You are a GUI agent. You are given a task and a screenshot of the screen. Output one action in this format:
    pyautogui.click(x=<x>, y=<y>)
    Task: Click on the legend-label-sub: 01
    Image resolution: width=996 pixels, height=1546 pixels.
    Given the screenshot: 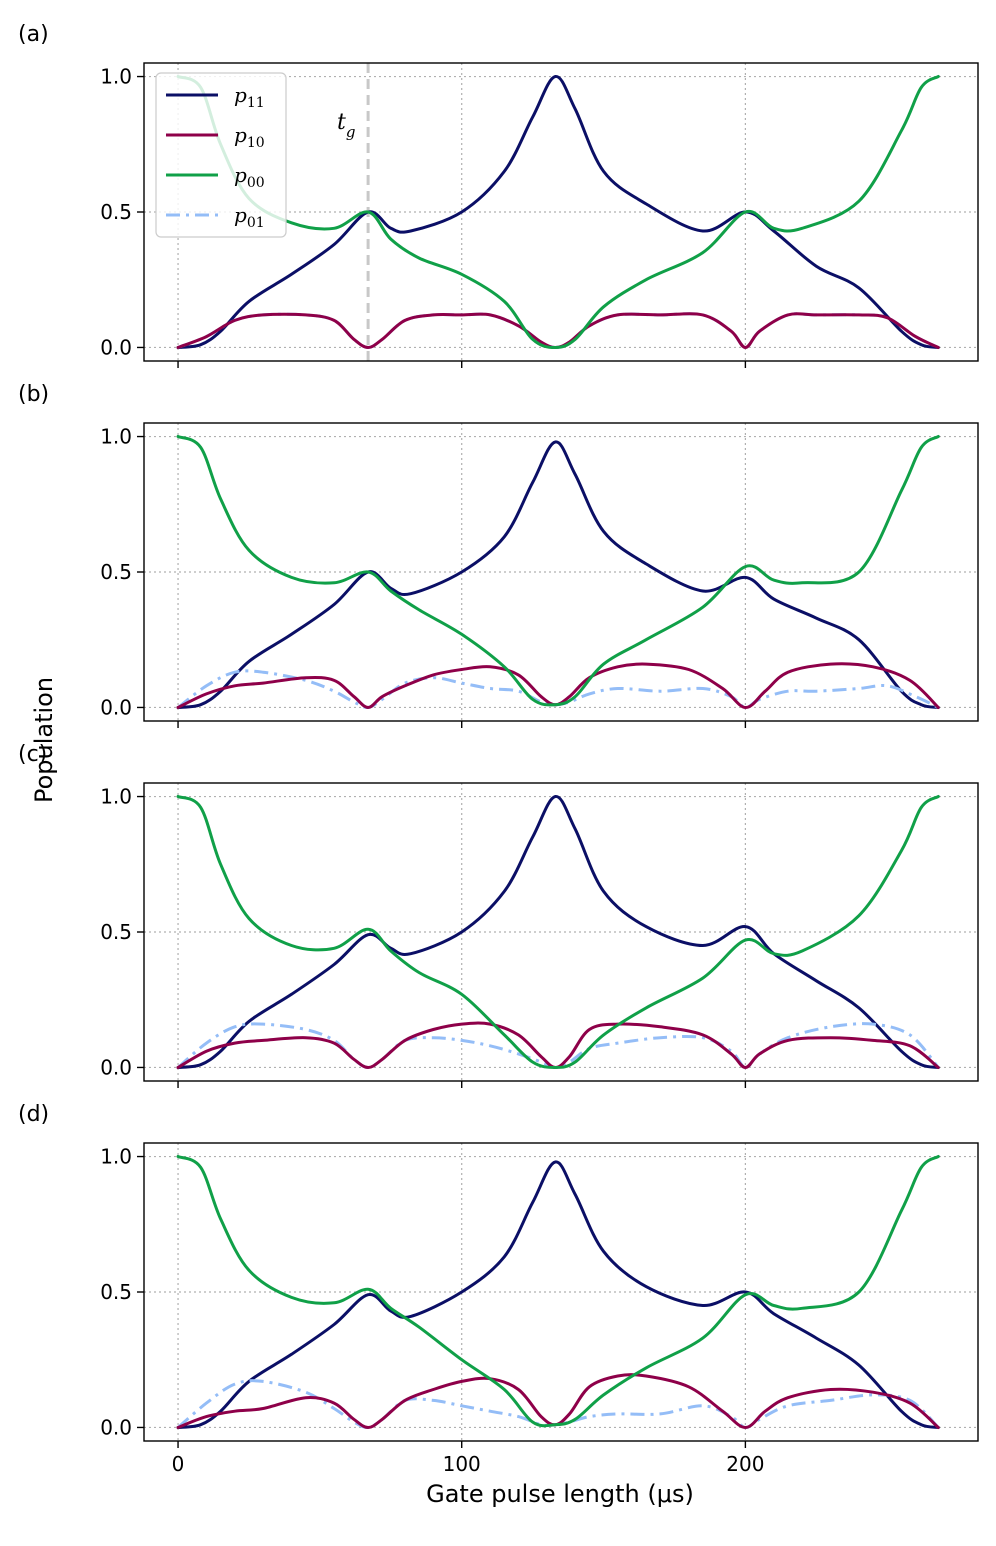 What is the action you would take?
    pyautogui.click(x=256, y=223)
    